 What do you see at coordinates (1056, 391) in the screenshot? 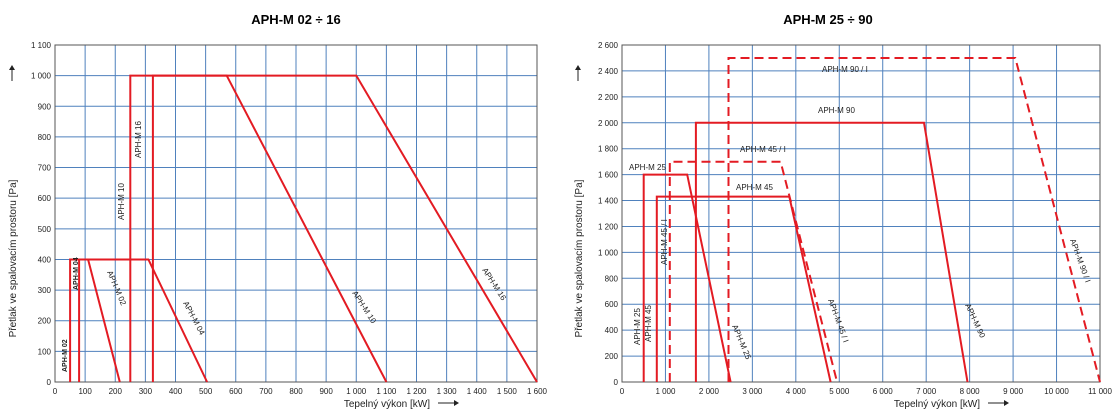
I see `x-tick-label: 10 000` at bounding box center [1056, 391].